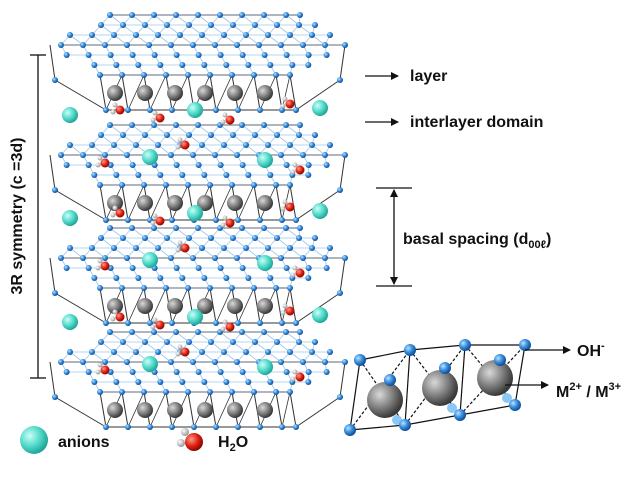 Image resolution: width=639 pixels, height=479 pixels. Describe the element at coordinates (34, 440) in the screenshot. I see `anion-icon` at that location.